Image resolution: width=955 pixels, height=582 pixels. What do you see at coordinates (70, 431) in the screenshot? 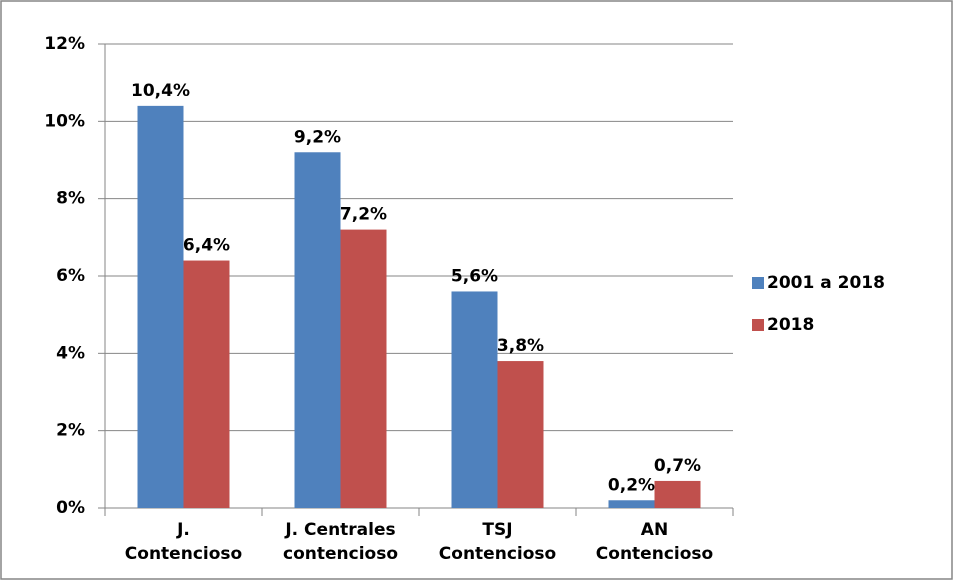
I see `y-tick-label: 2%` at bounding box center [70, 431].